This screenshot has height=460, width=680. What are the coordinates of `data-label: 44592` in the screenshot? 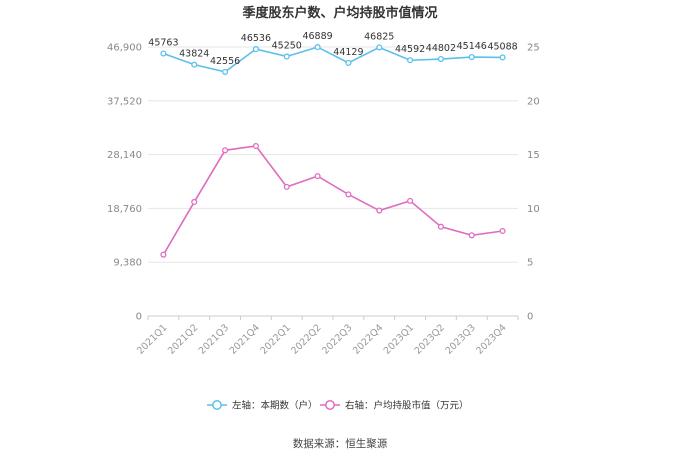 It's located at (410, 49).